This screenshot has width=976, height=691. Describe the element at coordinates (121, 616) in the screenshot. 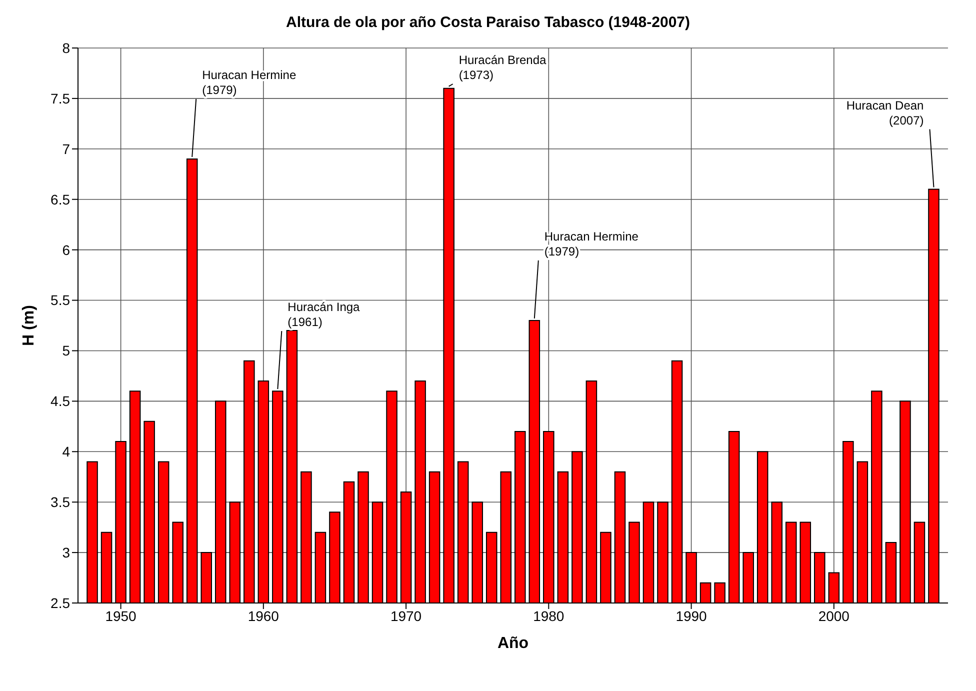

I see `x-tick-label: 1950` at that location.